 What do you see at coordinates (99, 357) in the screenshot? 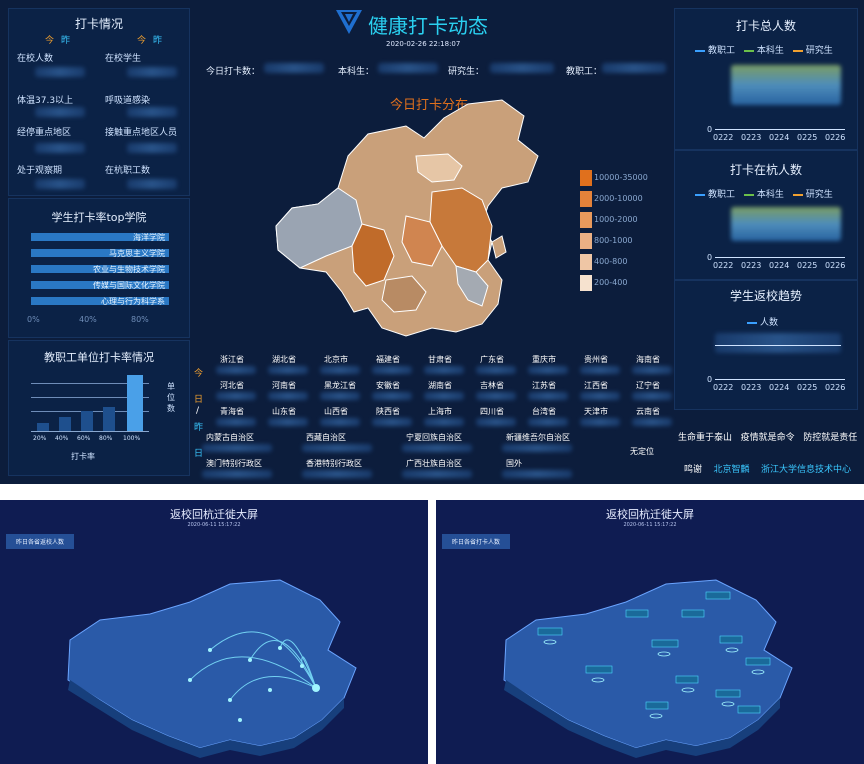
I see `staff-rate-title: 教职工单位打卡率情况` at bounding box center [99, 357].